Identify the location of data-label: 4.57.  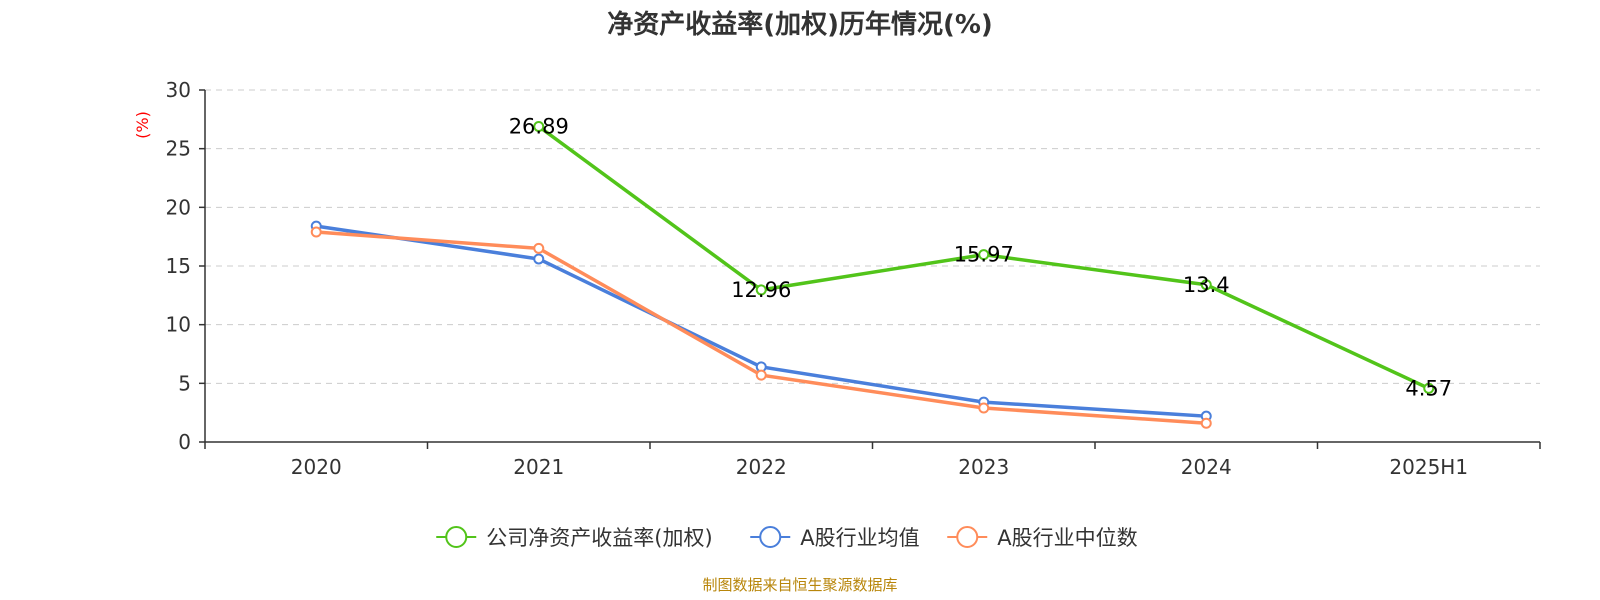
(1428, 388).